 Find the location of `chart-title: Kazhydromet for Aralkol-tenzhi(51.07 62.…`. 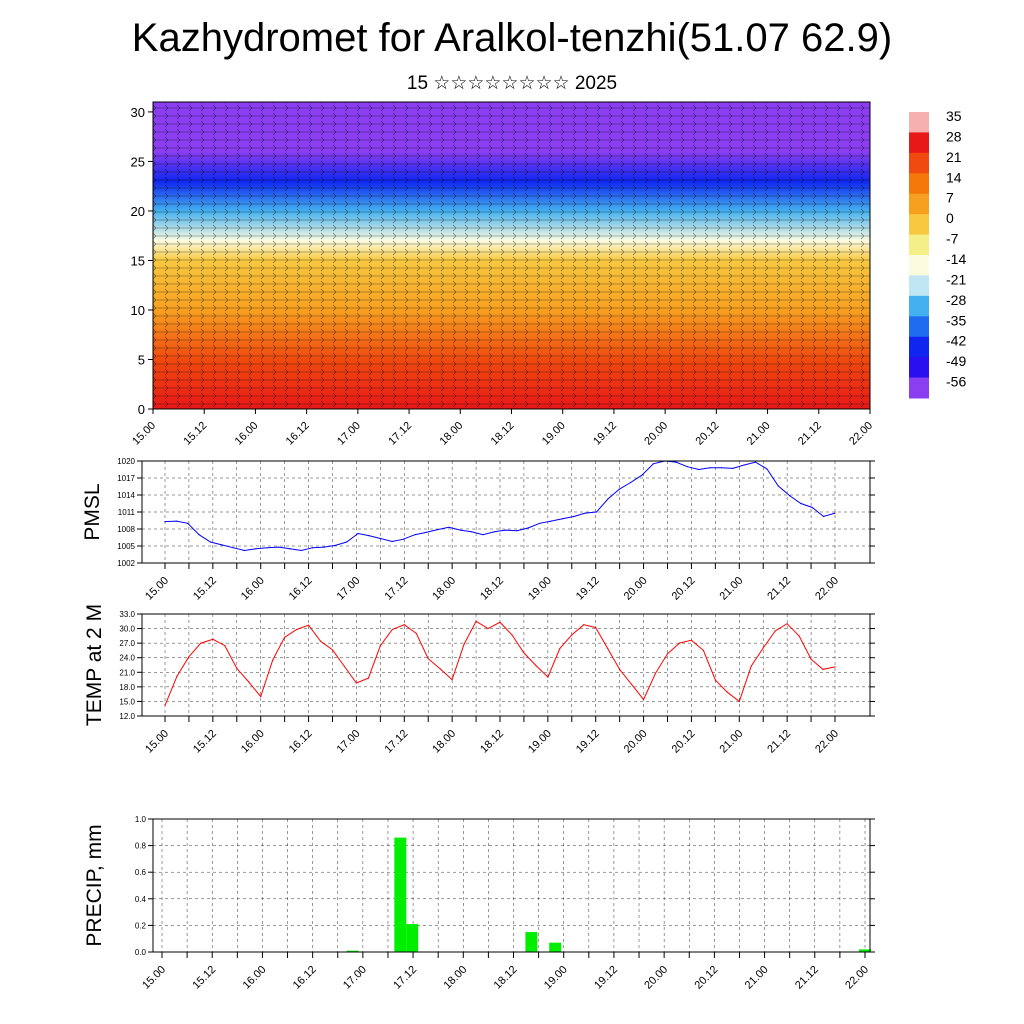

chart-title: Kazhydromet for Aralkol-tenzhi(51.07 62.… is located at coordinates (512, 38).